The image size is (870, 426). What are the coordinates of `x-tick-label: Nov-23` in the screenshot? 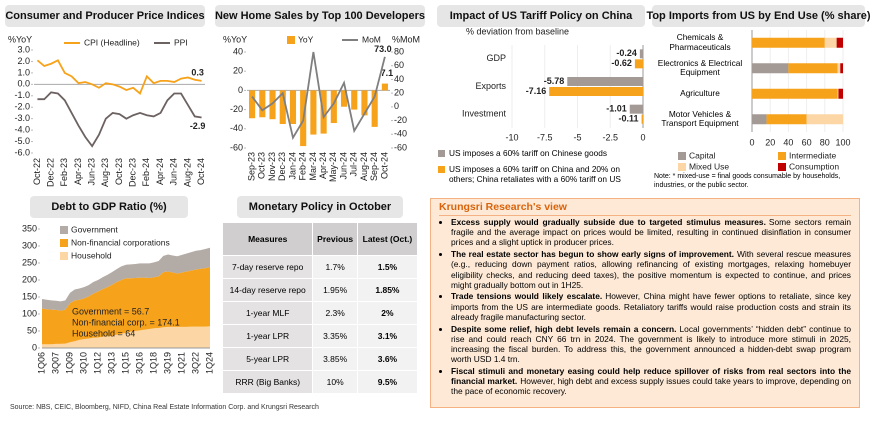 It's located at (272, 166).